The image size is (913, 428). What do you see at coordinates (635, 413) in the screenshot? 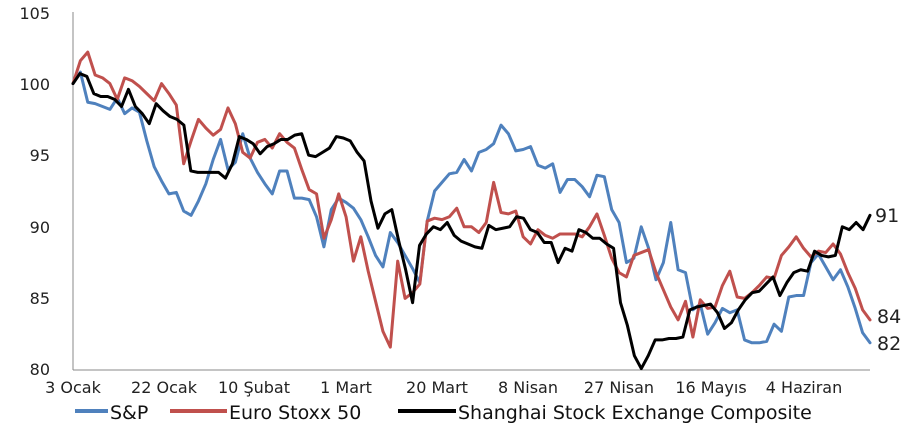
I see `legend-label-shanghai-composite: Shanghai Stock Exchange Composite` at bounding box center [635, 413].